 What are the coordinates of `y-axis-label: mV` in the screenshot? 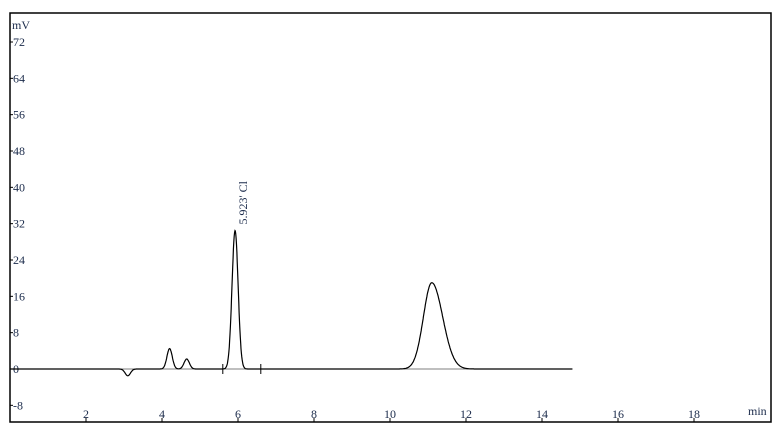 It's located at (21, 25).